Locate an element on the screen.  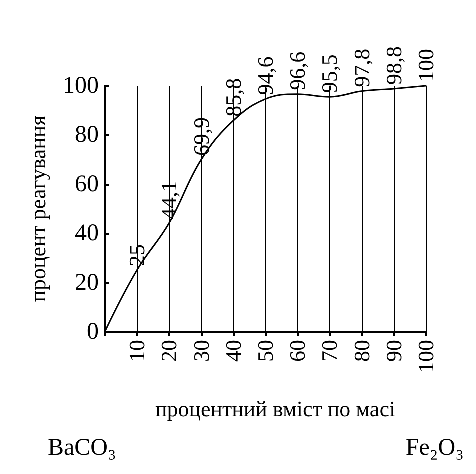
x-tick-label: 60 is located at coordinates (297, 351).